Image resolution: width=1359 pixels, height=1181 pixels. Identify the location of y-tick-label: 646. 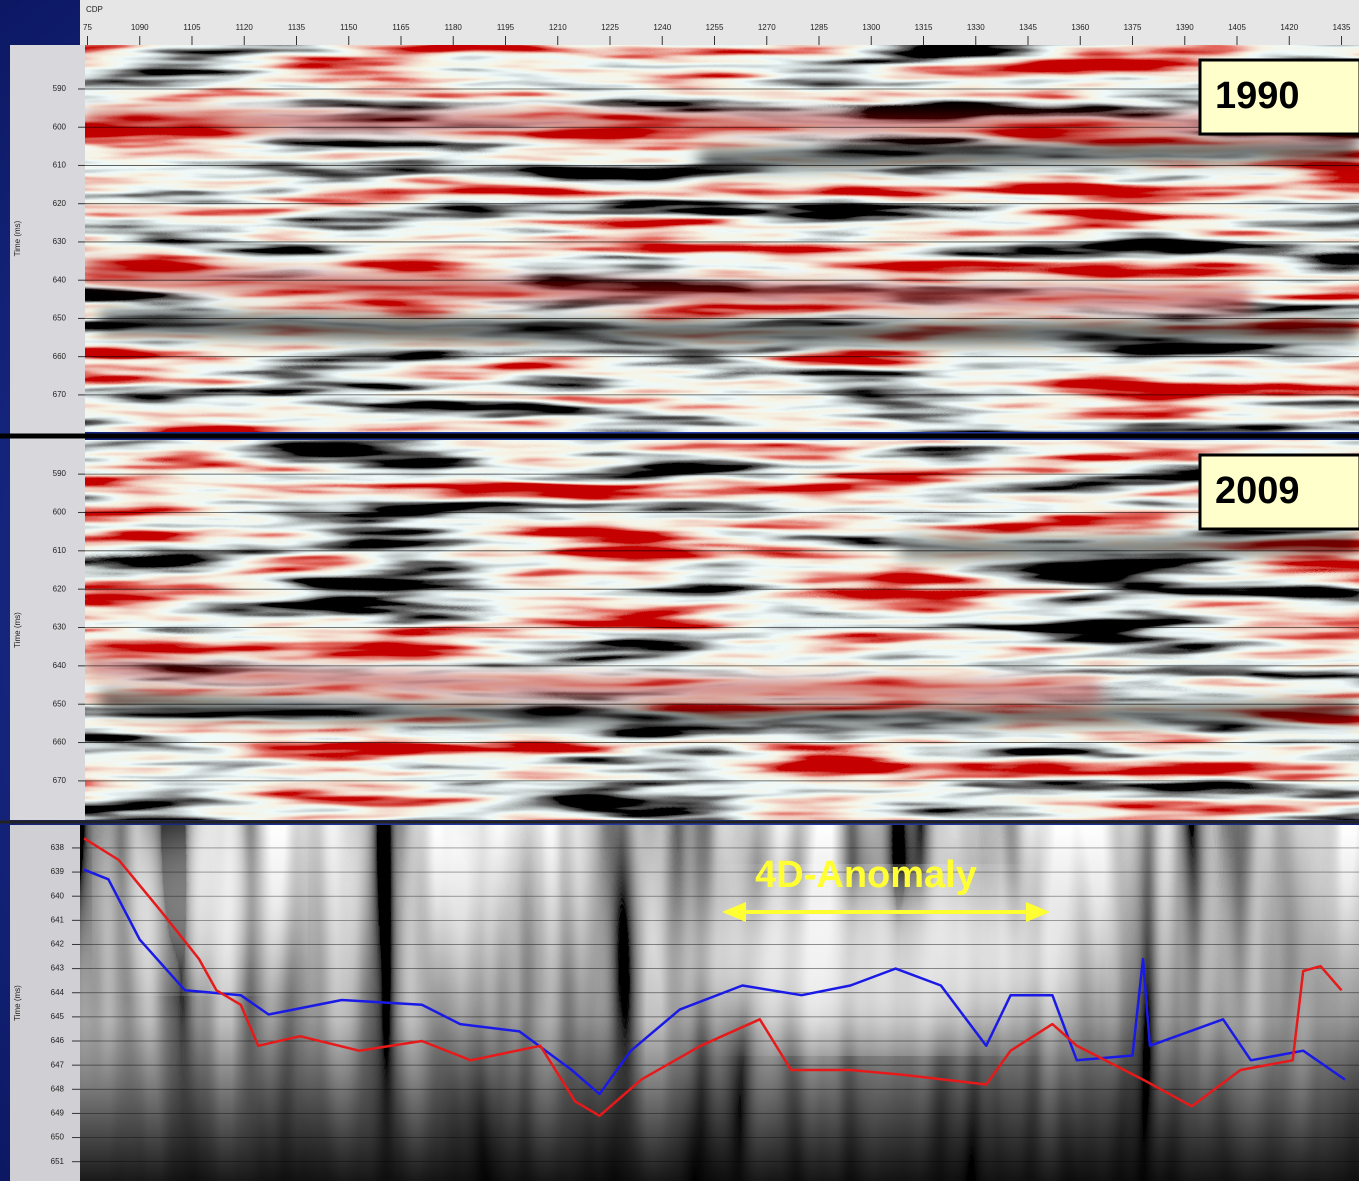
(58, 1040).